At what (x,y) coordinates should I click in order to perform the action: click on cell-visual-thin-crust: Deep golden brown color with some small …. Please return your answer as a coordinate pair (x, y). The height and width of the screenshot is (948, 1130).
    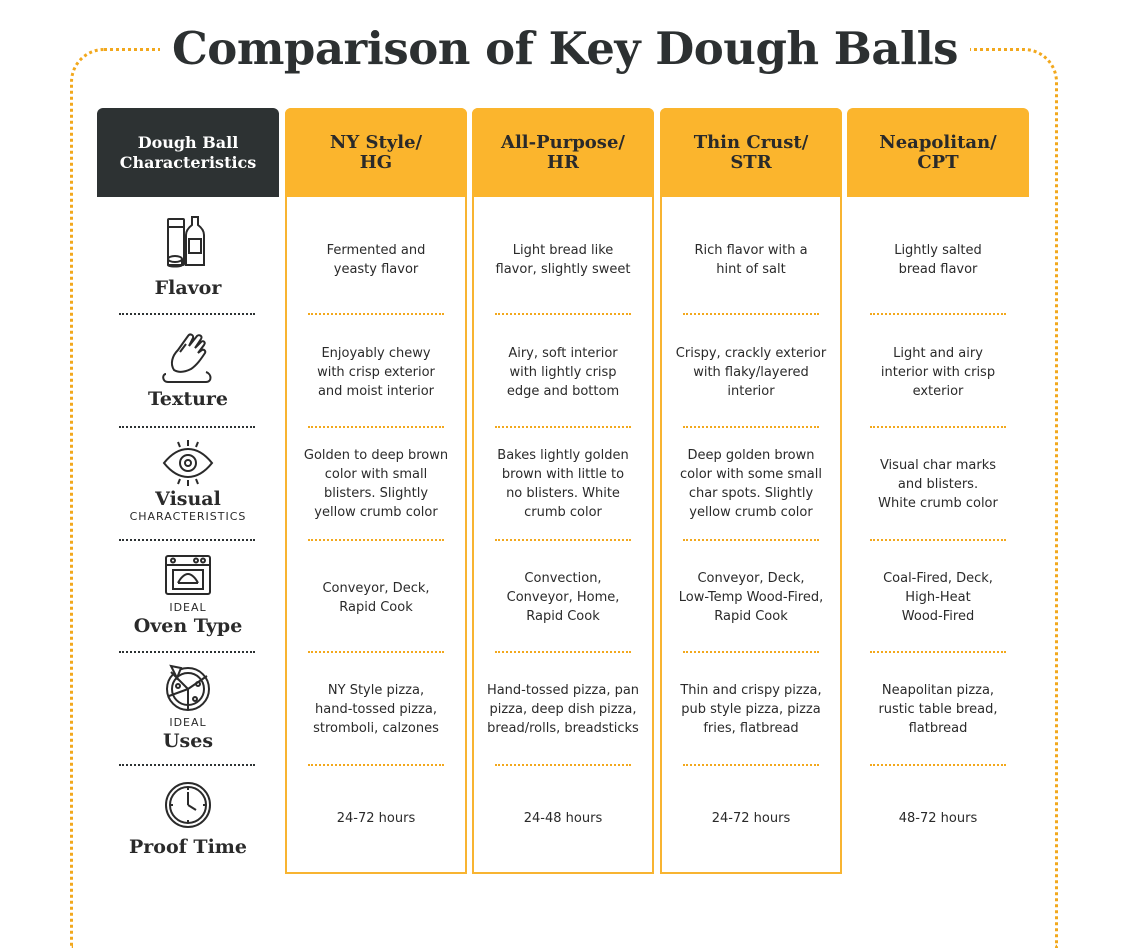
    Looking at the image, I should click on (751, 484).